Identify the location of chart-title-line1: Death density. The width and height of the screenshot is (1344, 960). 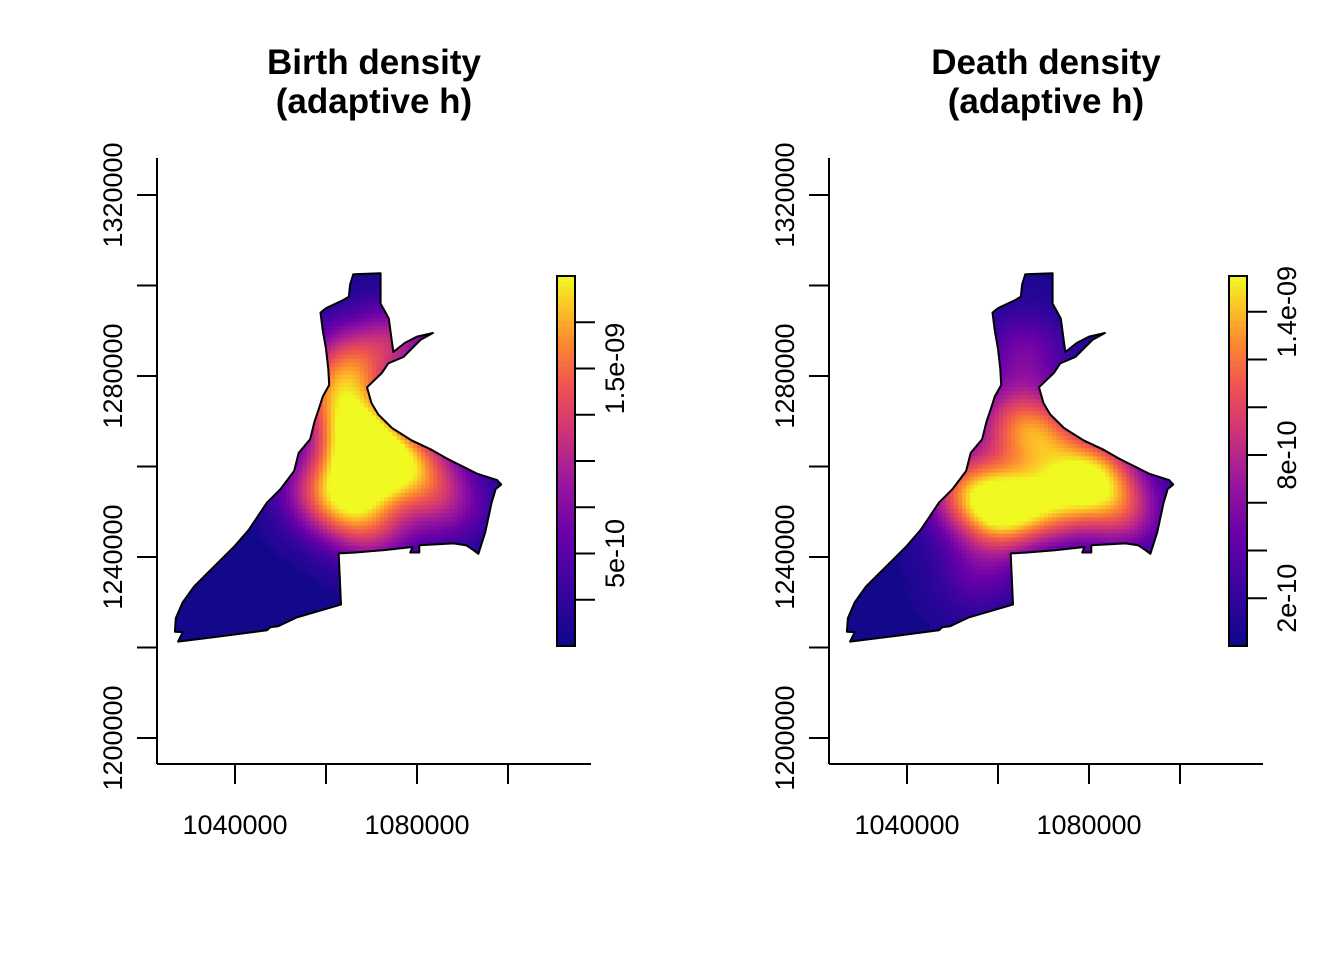
(1046, 62).